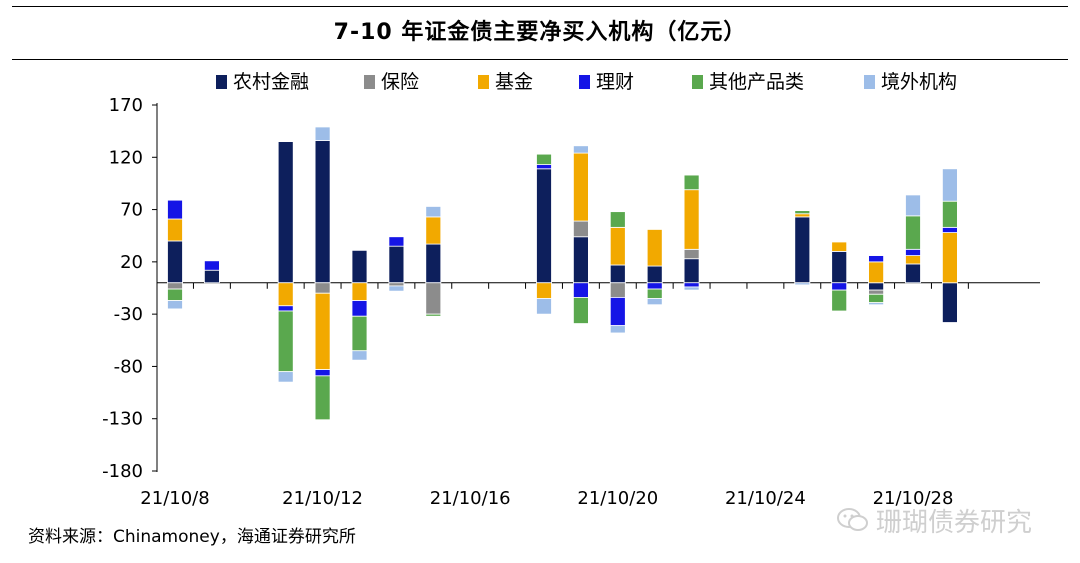  What do you see at coordinates (128, 366) in the screenshot?
I see `y-tick-label: -80` at bounding box center [128, 366].